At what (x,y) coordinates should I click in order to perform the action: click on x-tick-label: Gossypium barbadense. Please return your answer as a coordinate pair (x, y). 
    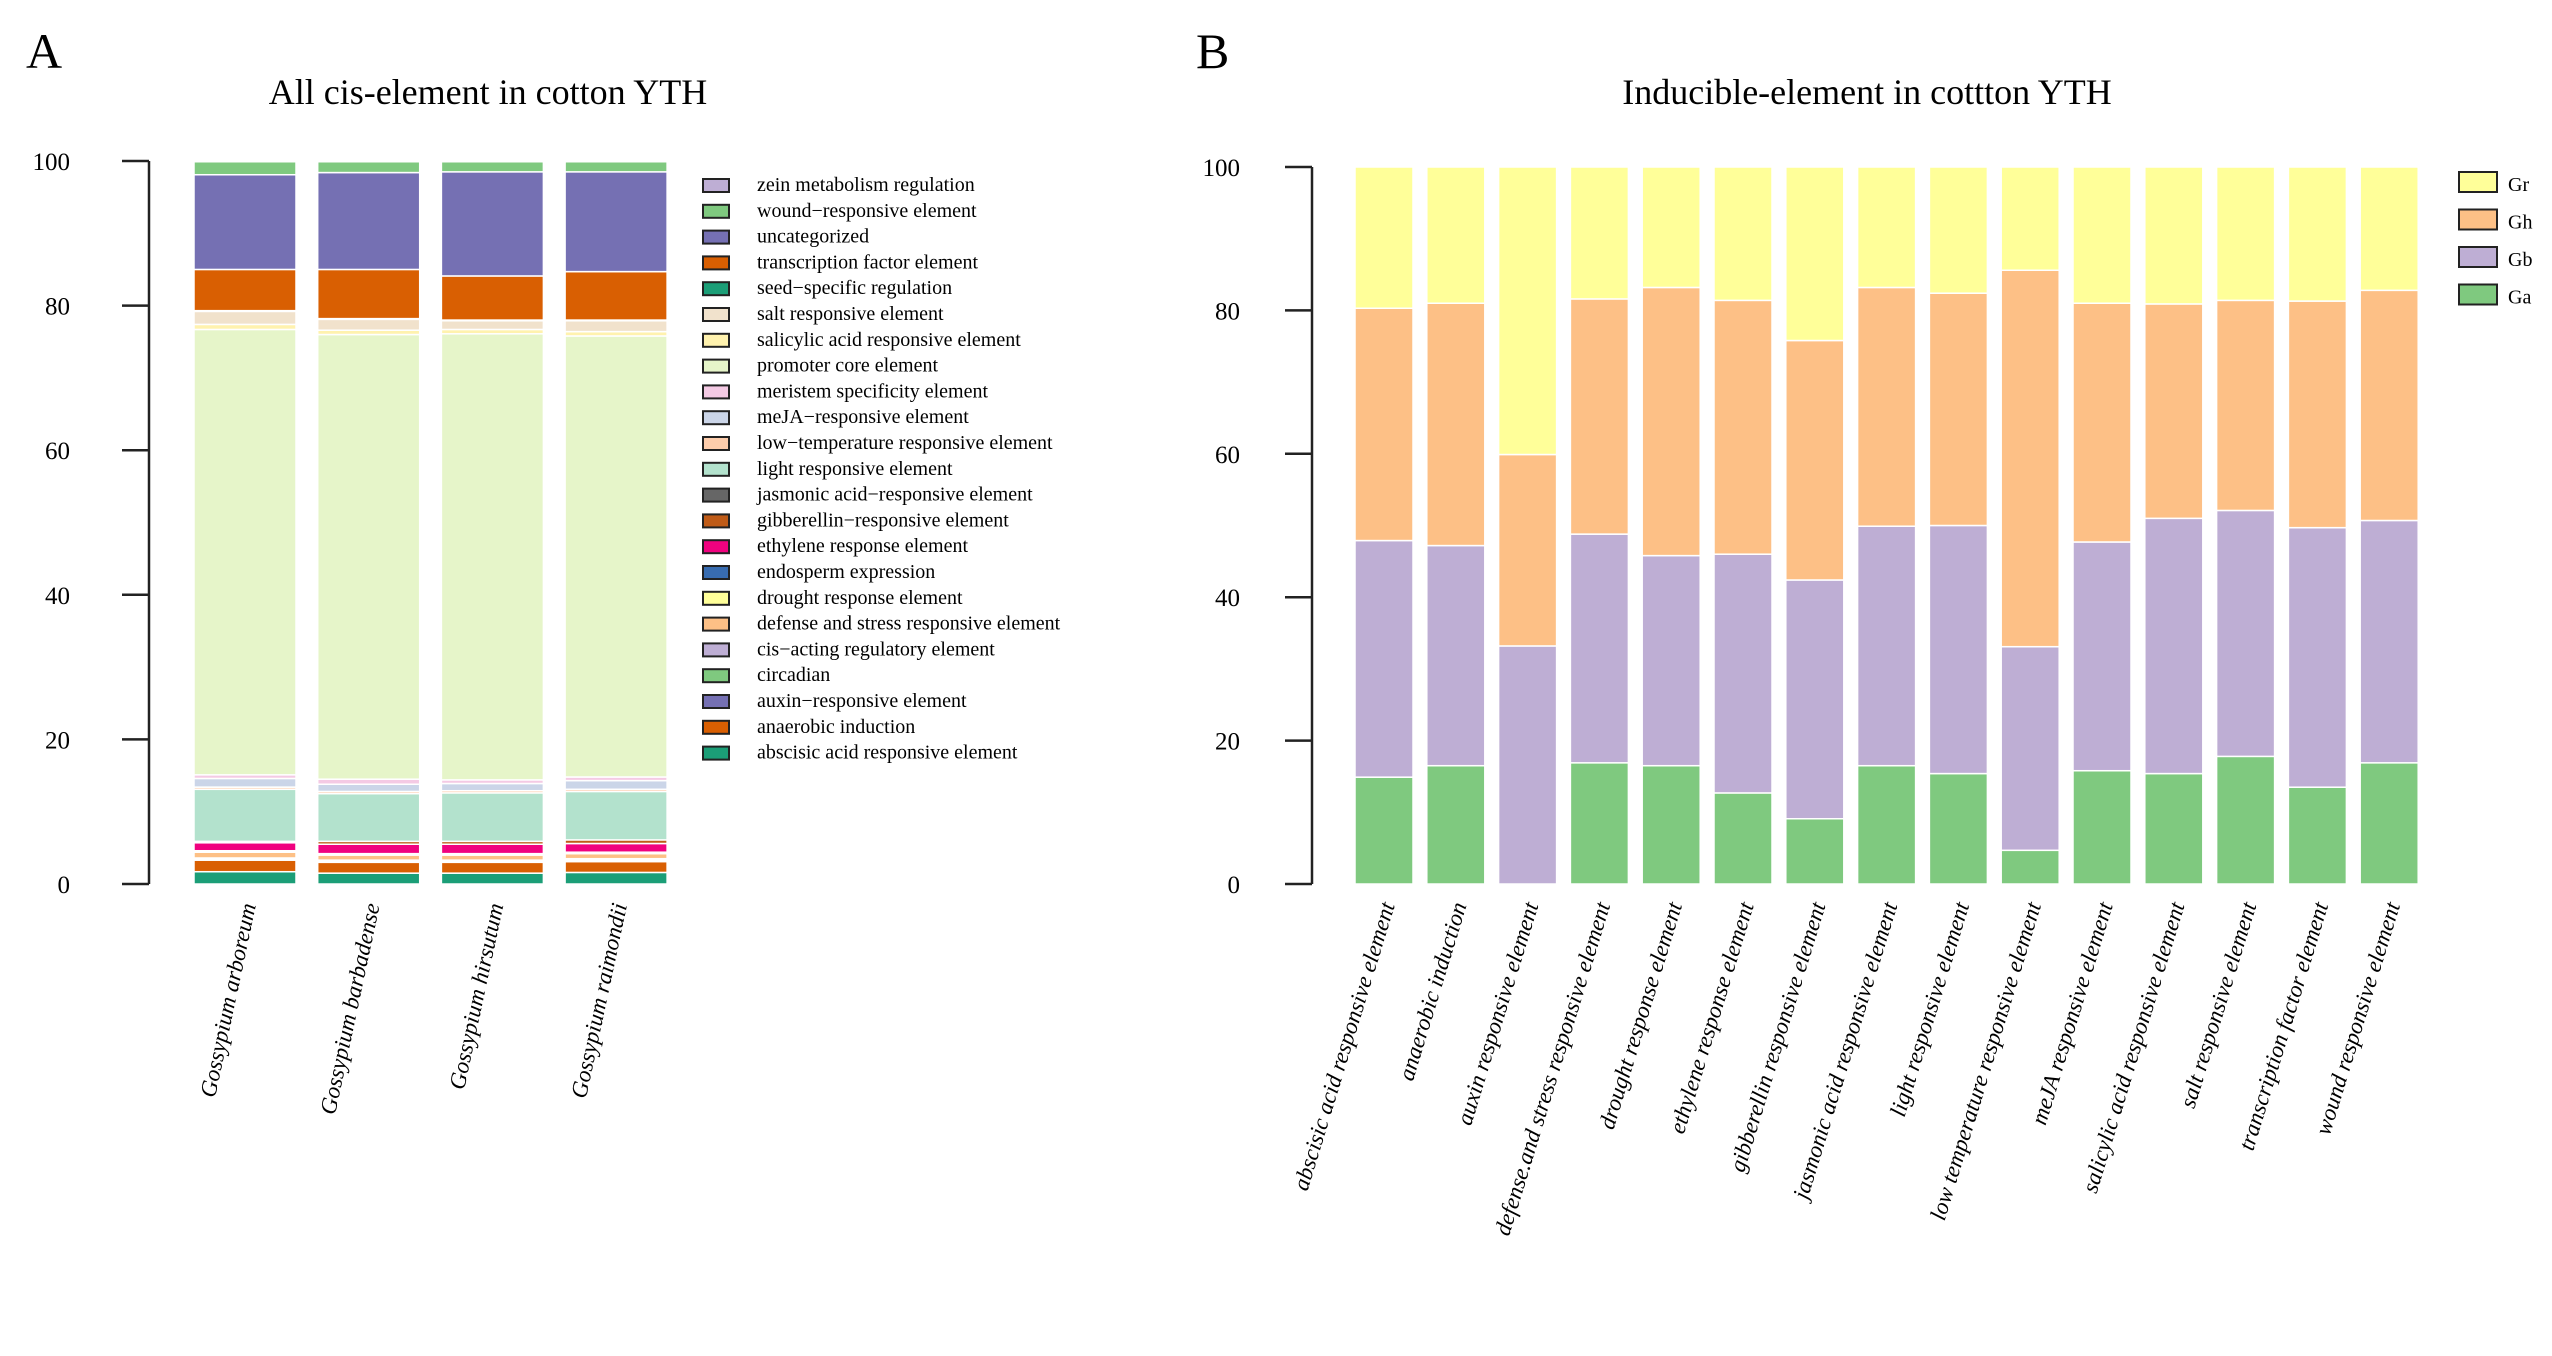
    Looking at the image, I should click on (349, 1009).